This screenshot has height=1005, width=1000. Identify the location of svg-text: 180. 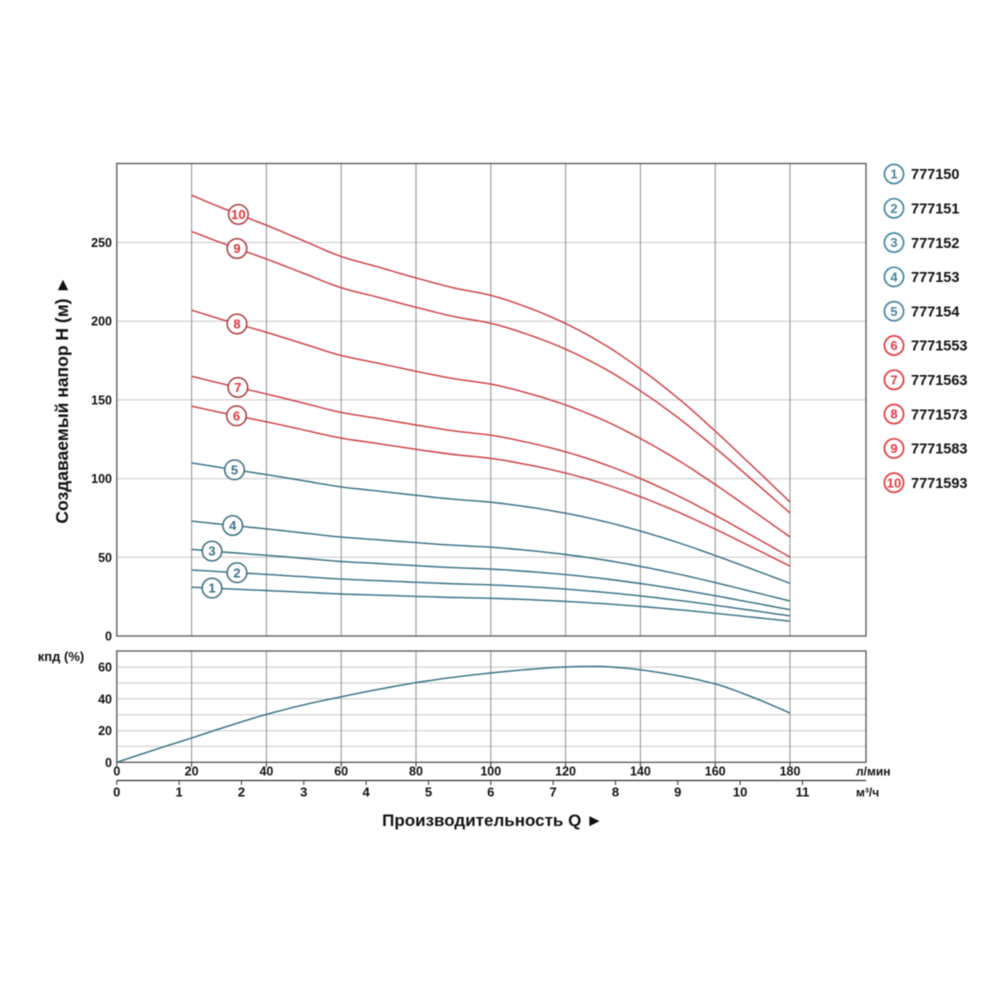
(790, 772).